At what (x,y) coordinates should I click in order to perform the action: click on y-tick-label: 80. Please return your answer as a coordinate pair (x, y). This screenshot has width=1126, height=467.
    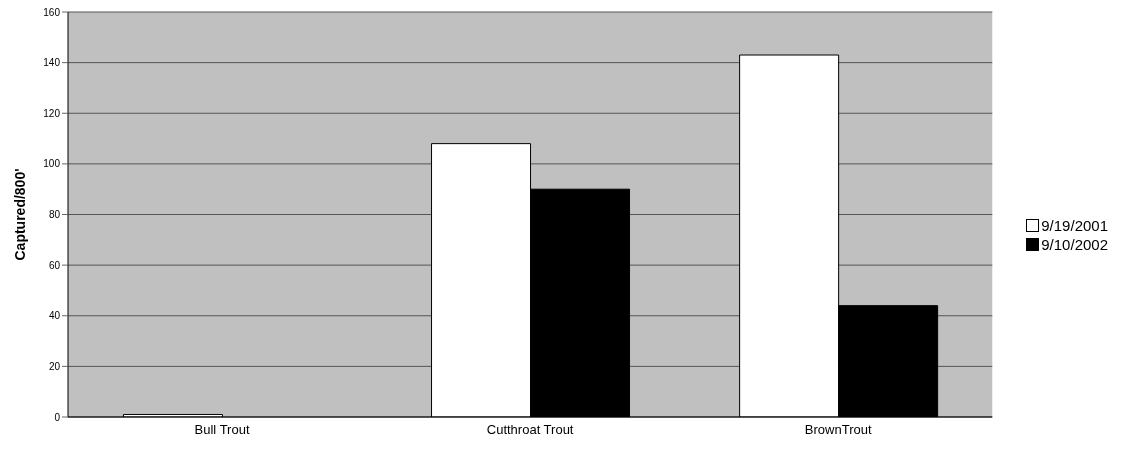
    Looking at the image, I should click on (54, 215).